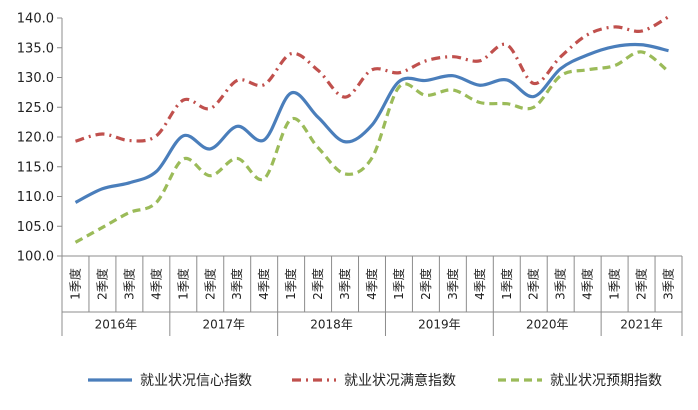 Image resolution: width=698 pixels, height=410 pixels. What do you see at coordinates (331, 325) in the screenshot?
I see `x-year-label: 2018年` at bounding box center [331, 325].